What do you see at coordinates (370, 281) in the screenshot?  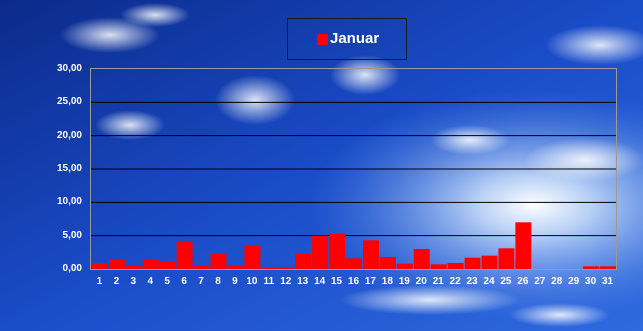 I see `x-tick-label: 17` at bounding box center [370, 281].